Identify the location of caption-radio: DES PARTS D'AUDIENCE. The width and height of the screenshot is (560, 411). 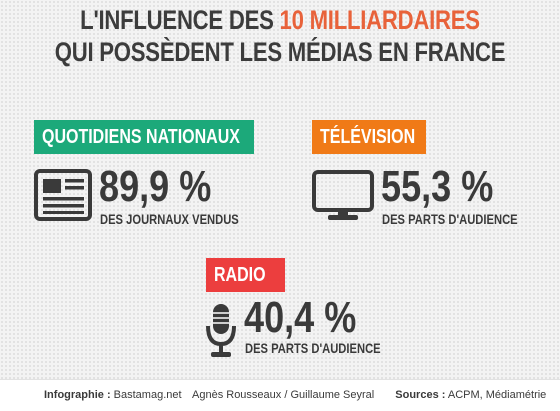
(313, 348).